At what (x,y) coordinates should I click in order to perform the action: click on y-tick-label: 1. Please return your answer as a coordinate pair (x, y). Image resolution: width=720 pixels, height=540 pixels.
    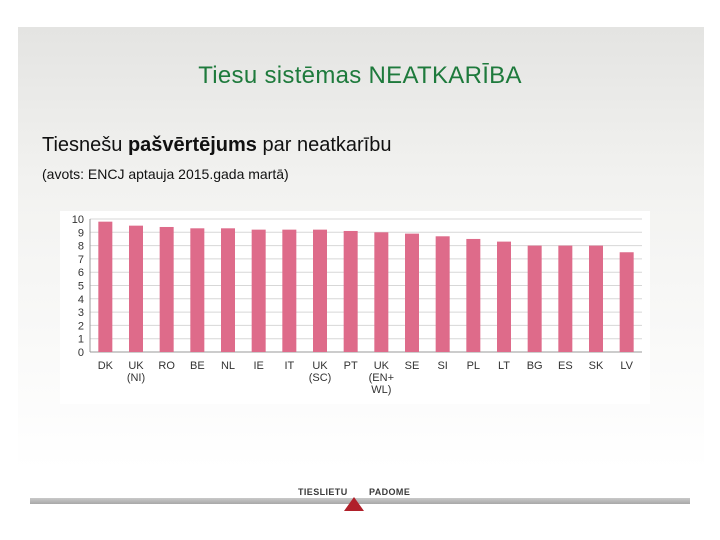
    Looking at the image, I should click on (81, 340).